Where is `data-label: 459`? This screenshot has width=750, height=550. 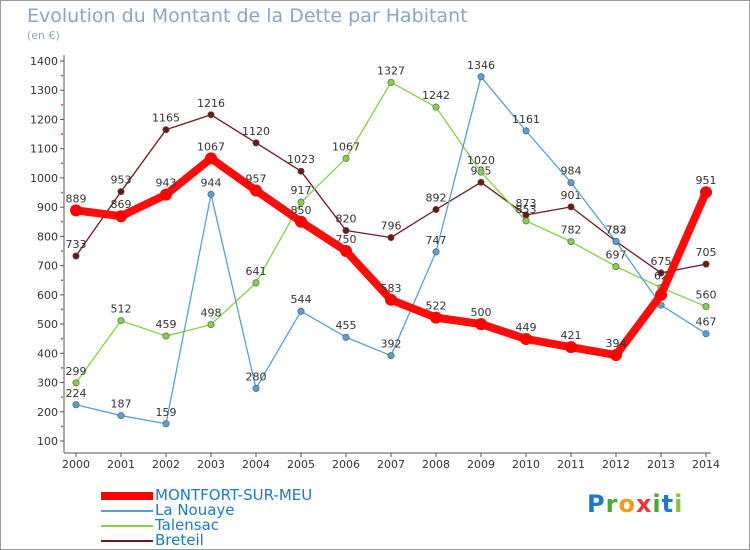 data-label: 459 is located at coordinates (166, 324).